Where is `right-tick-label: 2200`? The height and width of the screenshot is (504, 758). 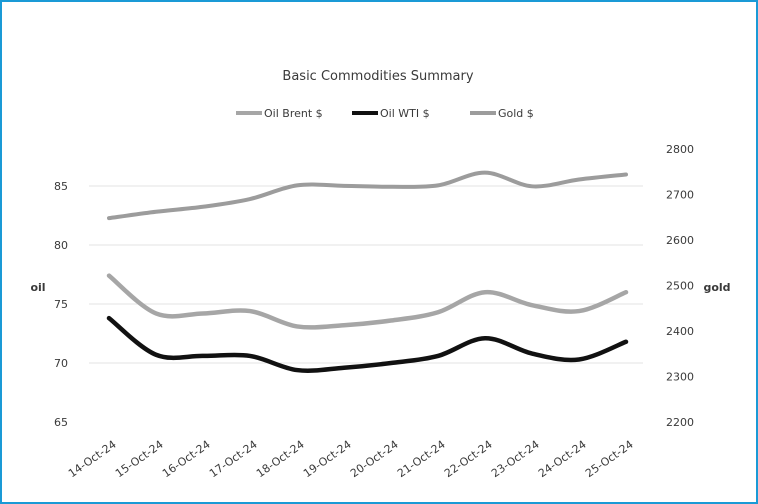 right-tick-label: 2200 is located at coordinates (680, 422).